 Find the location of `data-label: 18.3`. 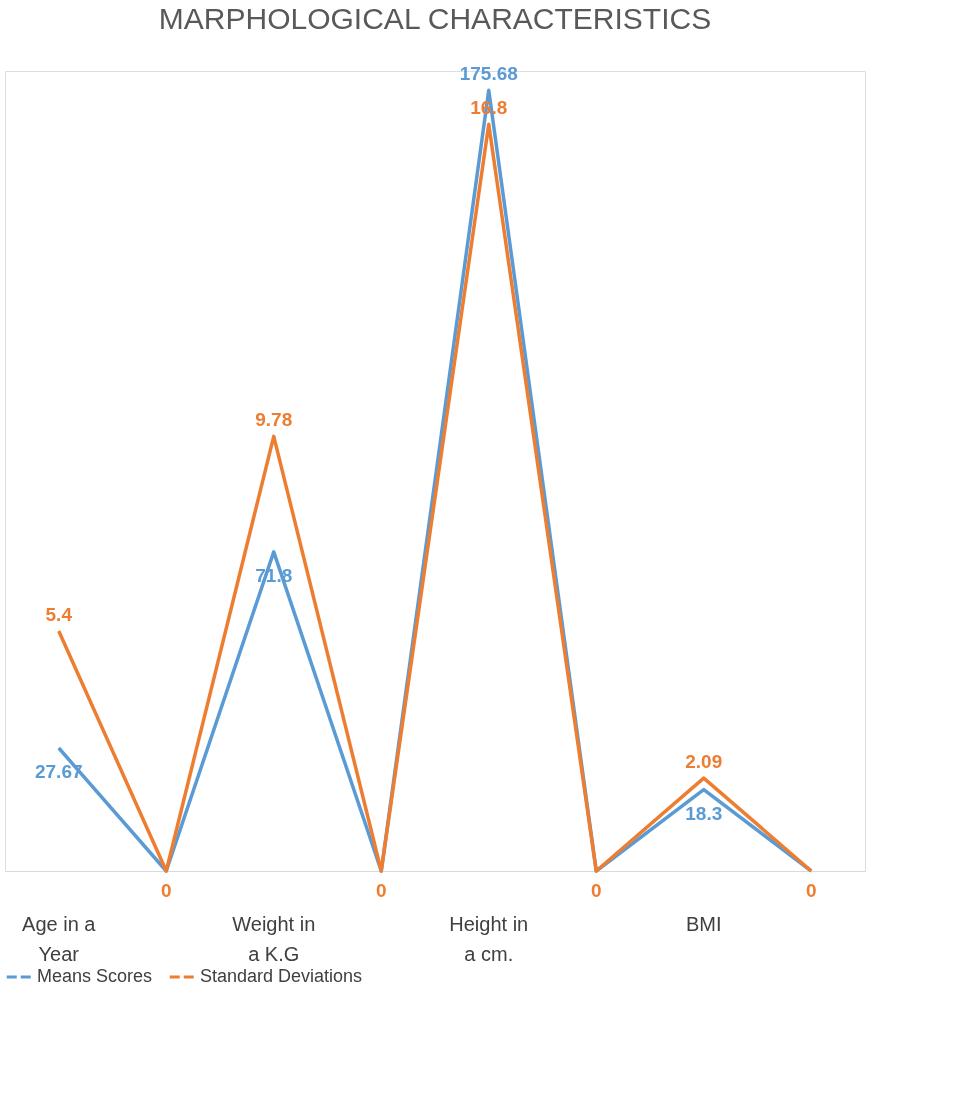

data-label: 18.3 is located at coordinates (704, 813).